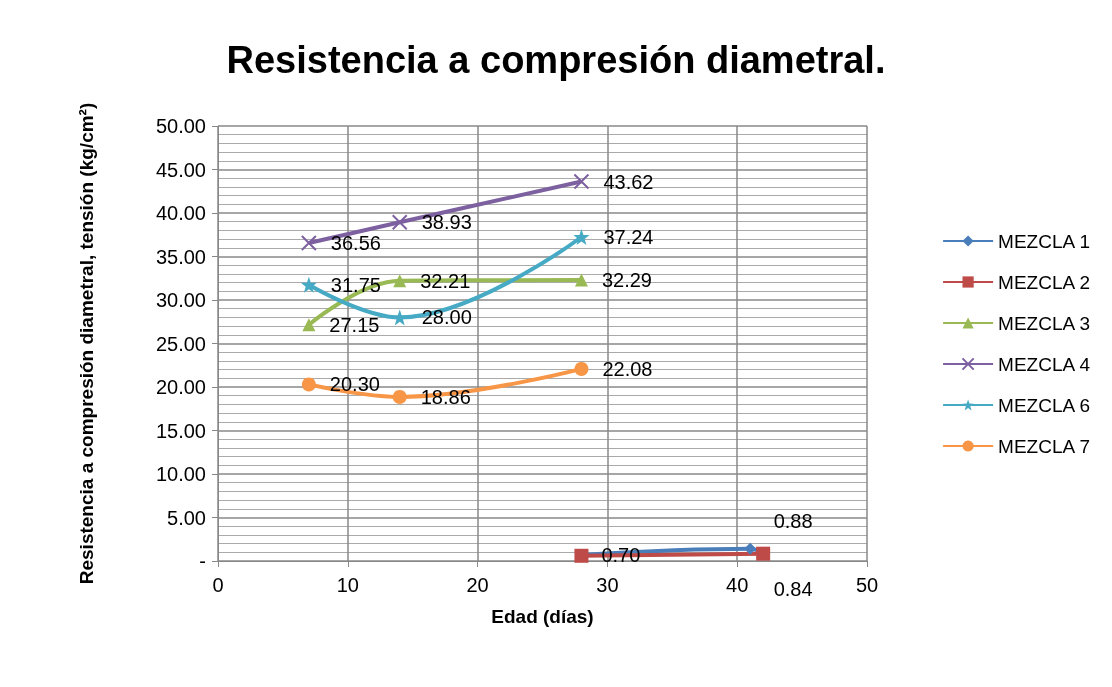  I want to click on y-tick-label: 40.00, so click(180, 213).